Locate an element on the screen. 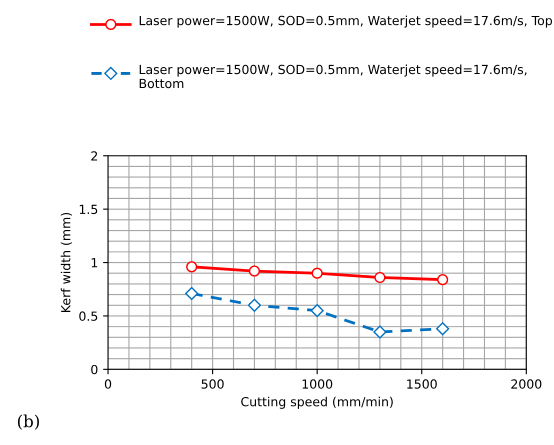 The image size is (554, 445). x-tick-label: 2000 is located at coordinates (526, 384).